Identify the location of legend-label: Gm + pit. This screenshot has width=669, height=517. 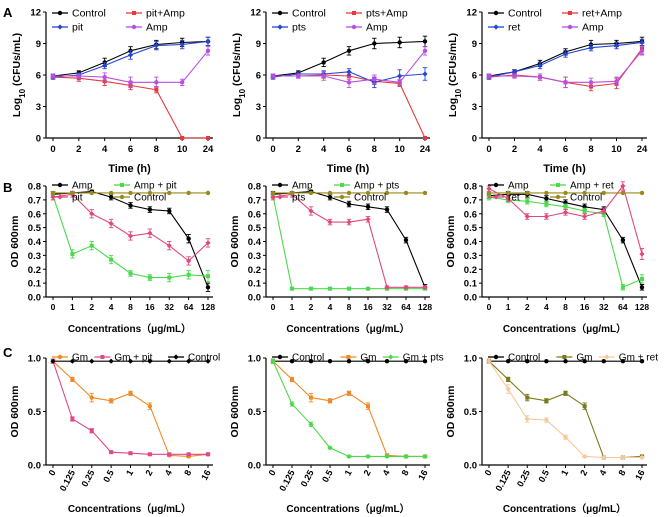
(133, 358).